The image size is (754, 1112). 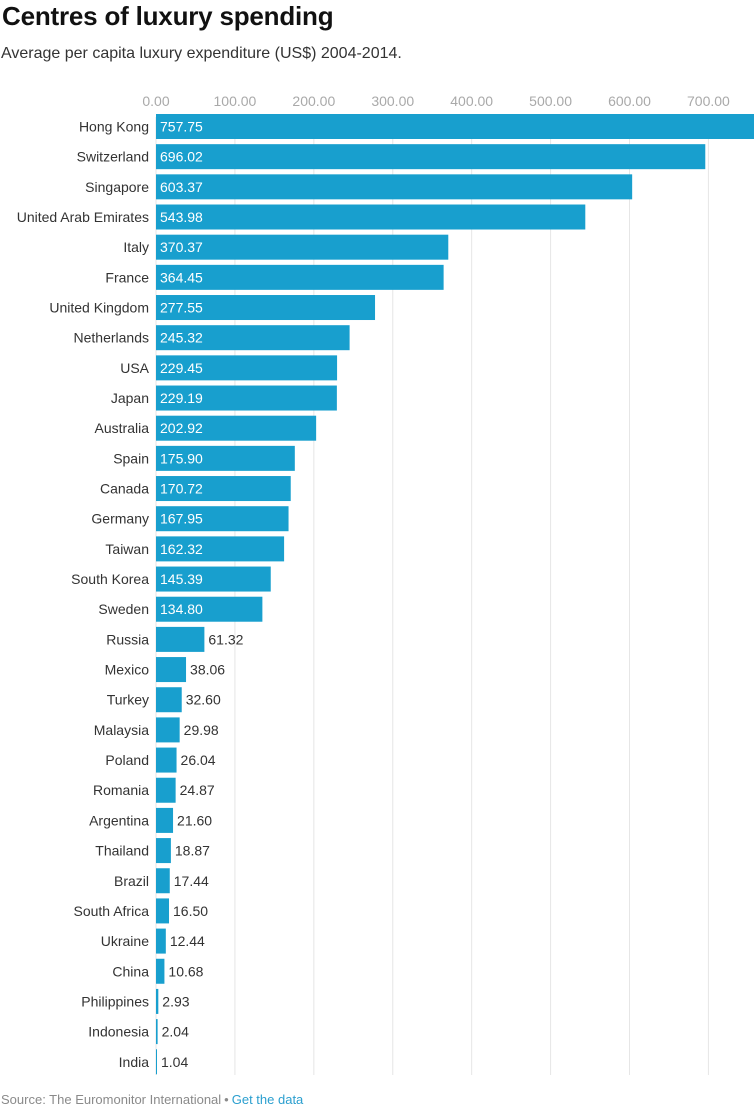 What do you see at coordinates (114, 127) in the screenshot?
I see `category-label: Hong Kong` at bounding box center [114, 127].